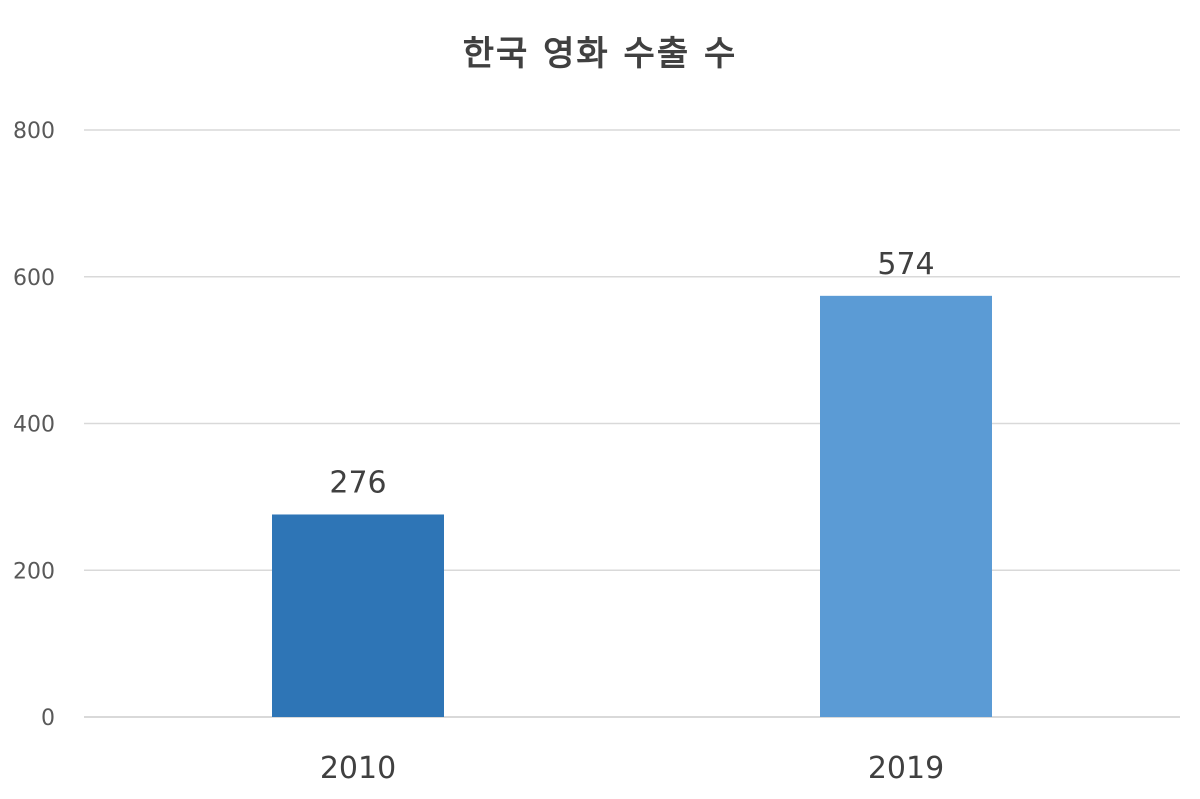 This screenshot has height=799, width=1200. I want to click on chart-title: 한국 영화 수출 수, so click(600, 54).